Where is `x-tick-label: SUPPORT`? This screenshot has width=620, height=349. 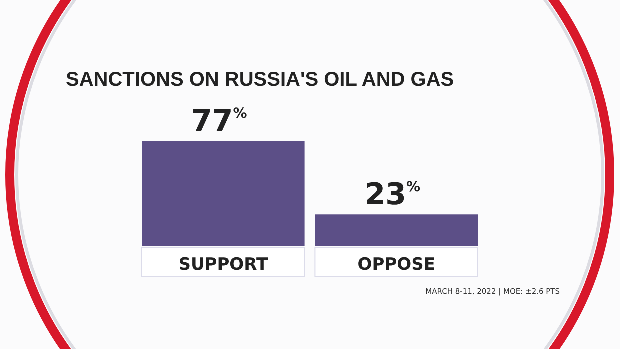
x-tick-label: SUPPORT is located at coordinates (223, 265).